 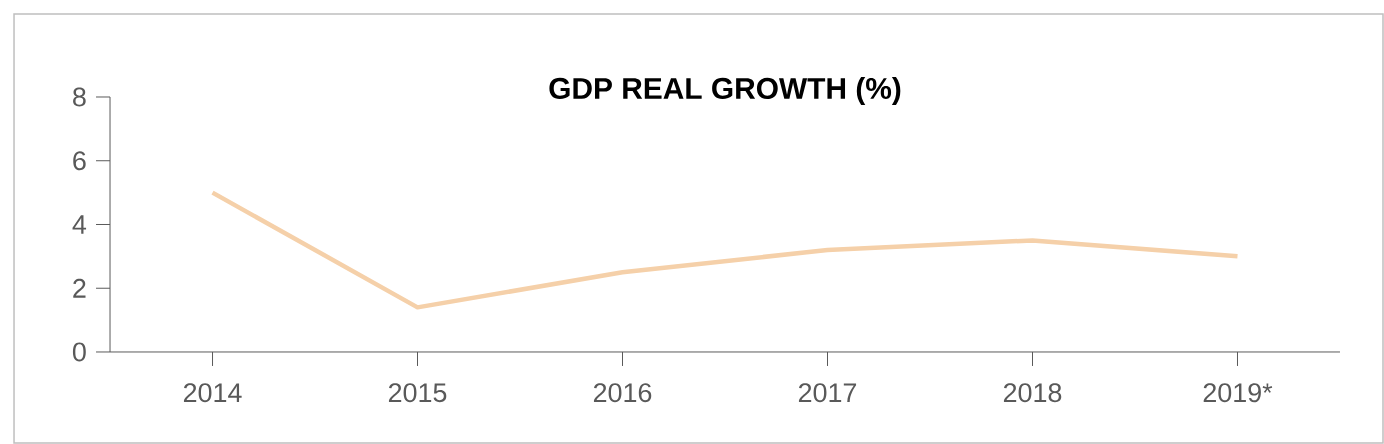 What do you see at coordinates (79, 97) in the screenshot?
I see `y-tick-label: 8` at bounding box center [79, 97].